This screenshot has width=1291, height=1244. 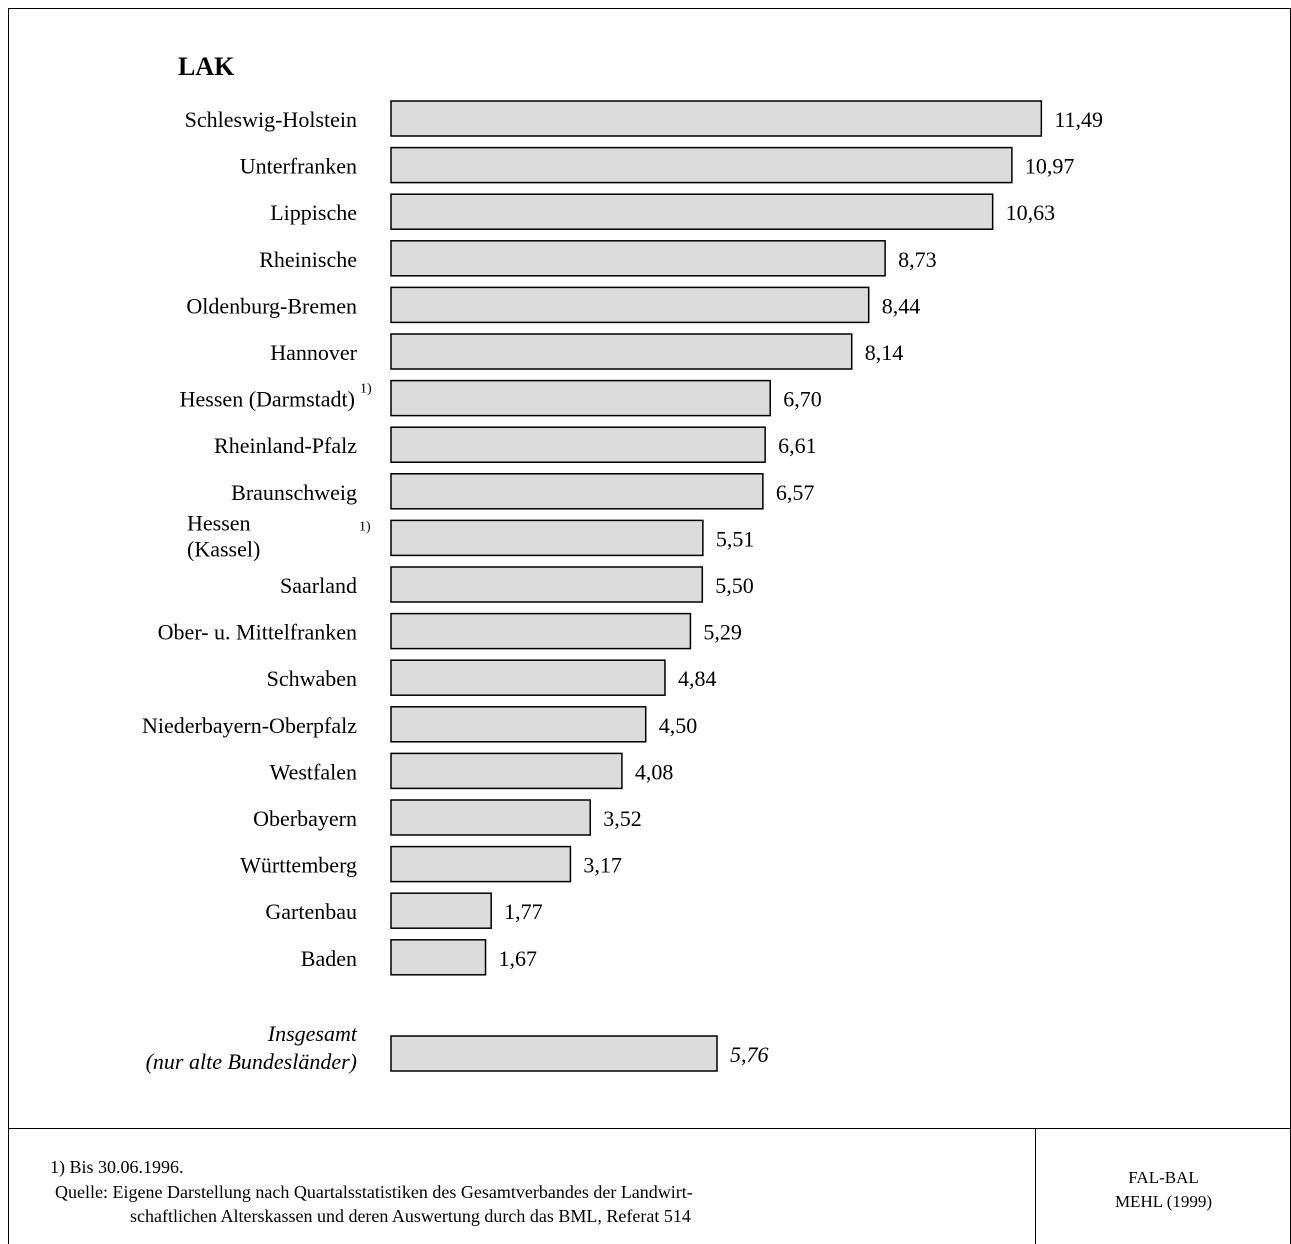 I want to click on total-label: (nur alte Bundesländer), so click(x=251, y=1061).